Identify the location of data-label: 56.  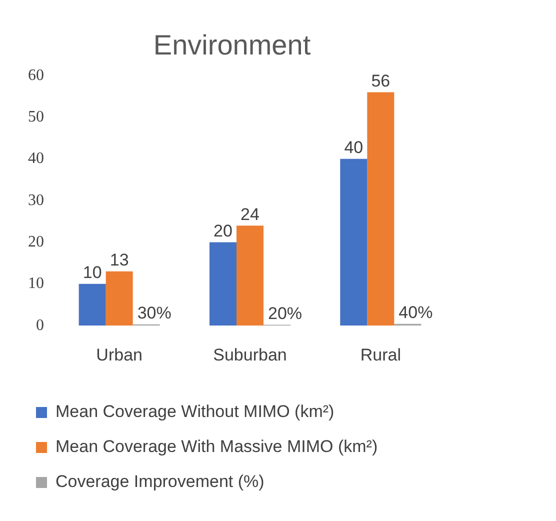
(380, 80).